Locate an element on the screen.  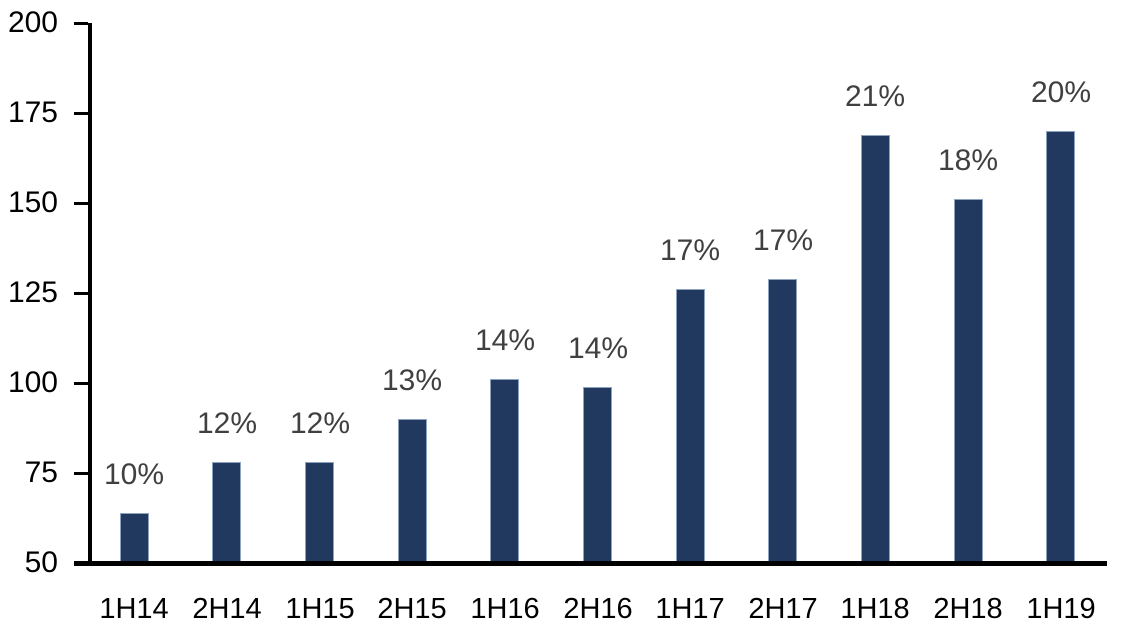
y-tick-label: 50 is located at coordinates (41, 562).